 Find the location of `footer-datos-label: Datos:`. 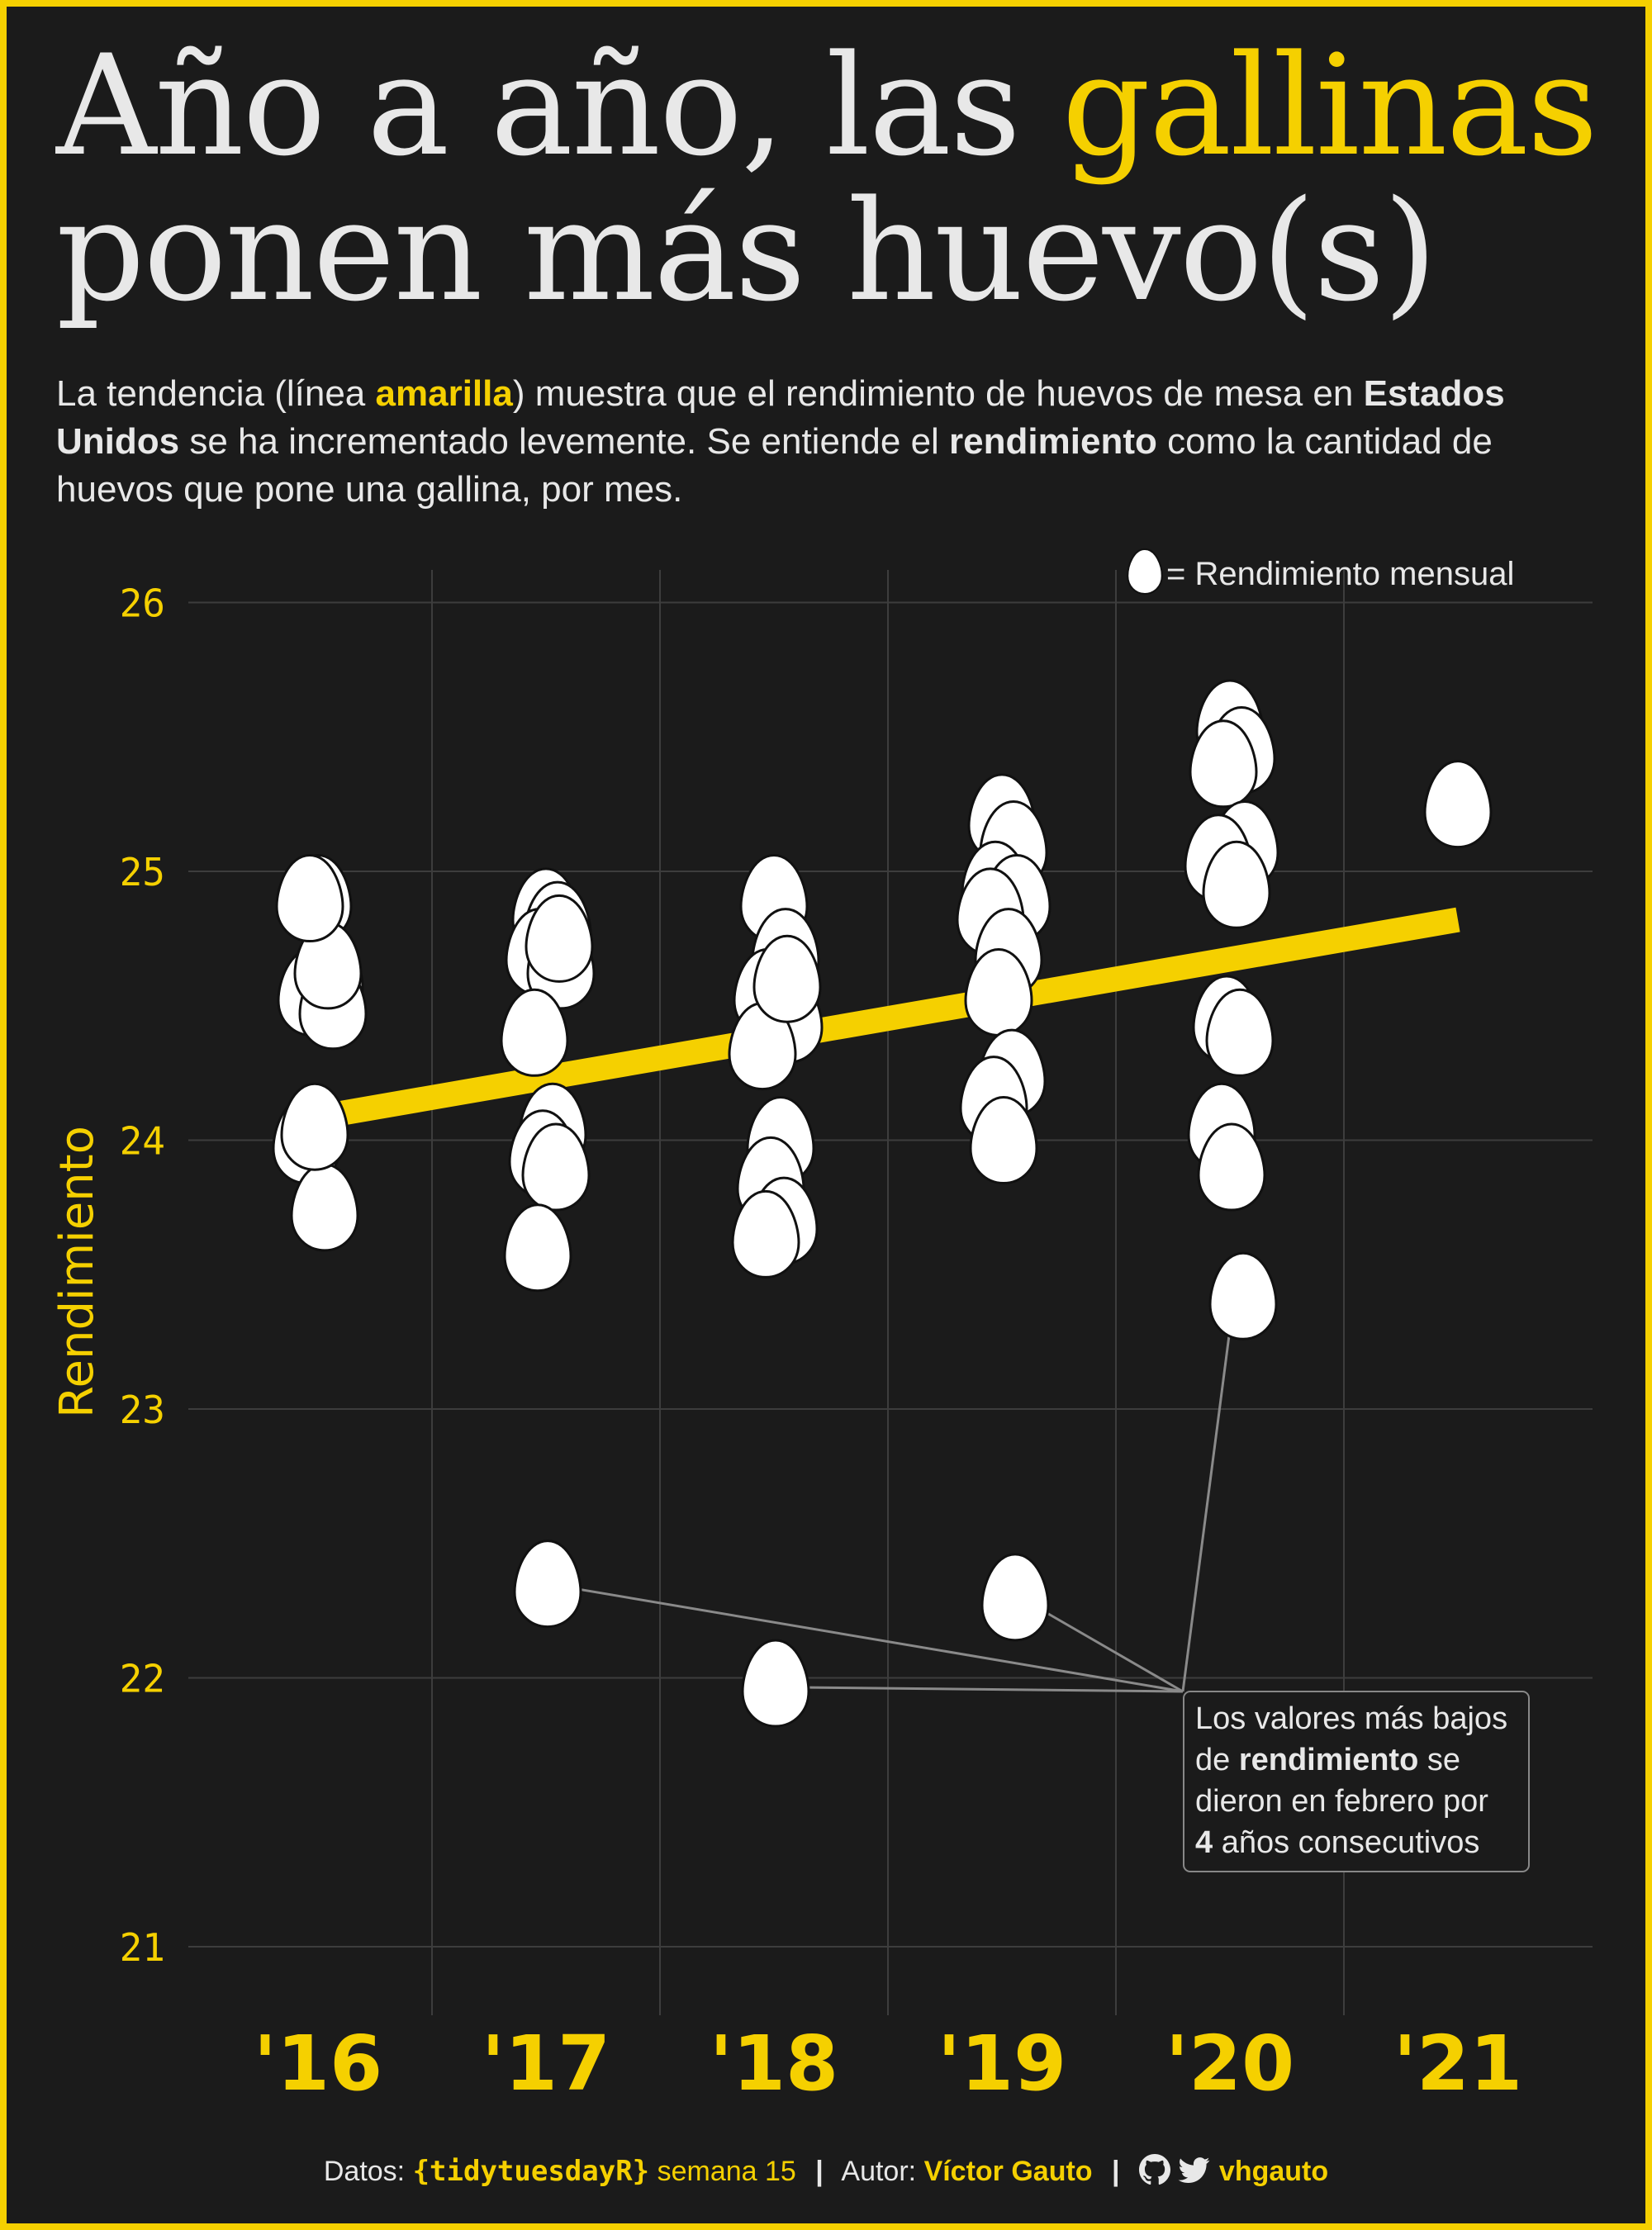

footer-datos-label: Datos: is located at coordinates (364, 2171).